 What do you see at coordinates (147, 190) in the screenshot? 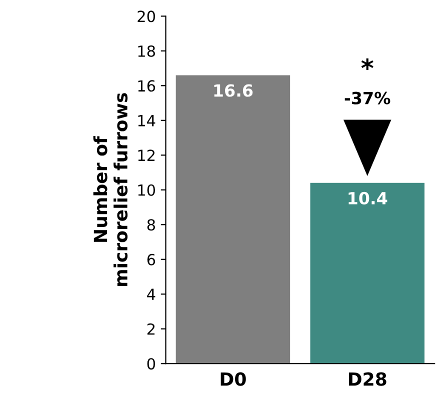
I see `y-tick-label: 10` at bounding box center [147, 190].